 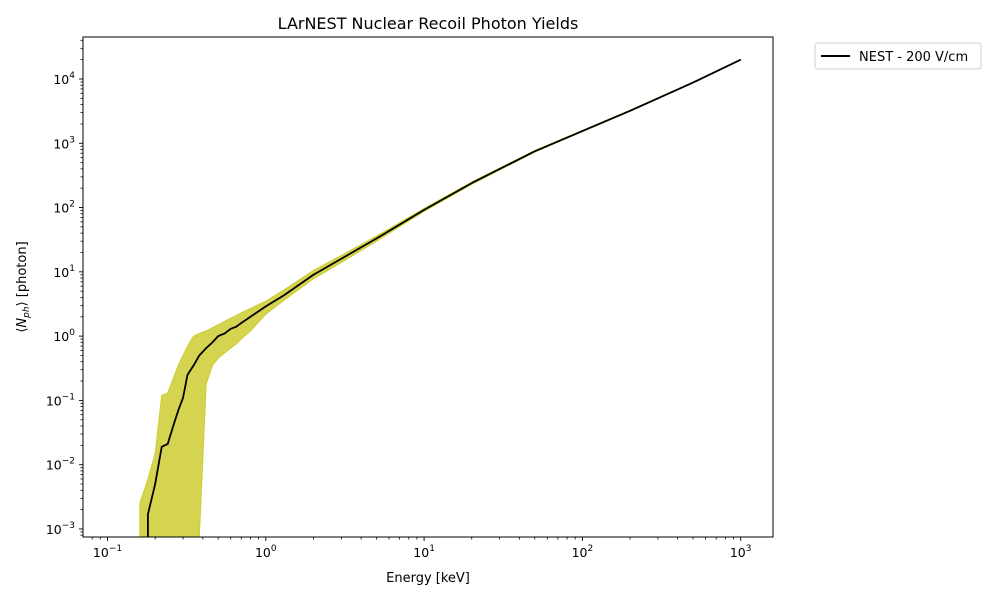 I want to click on legend: NEST - 200 V/cm, so click(x=898, y=56).